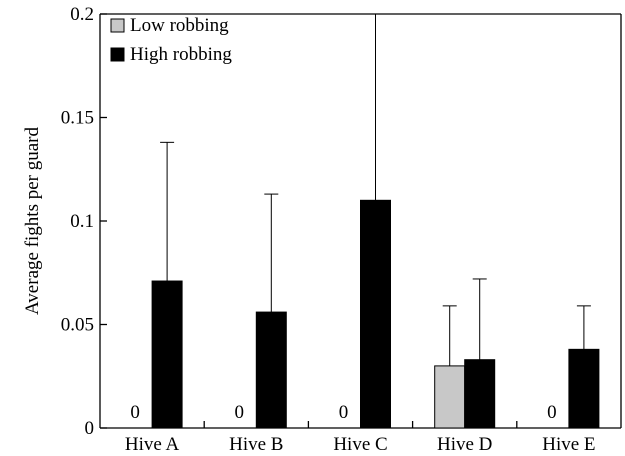 The image size is (625, 456). I want to click on y-tick-label: 0, so click(90, 428).